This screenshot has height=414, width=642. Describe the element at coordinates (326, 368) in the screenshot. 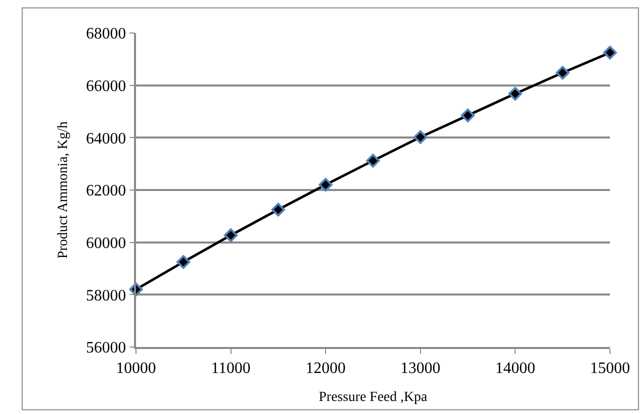

I see `x-tick-label: 12000` at that location.